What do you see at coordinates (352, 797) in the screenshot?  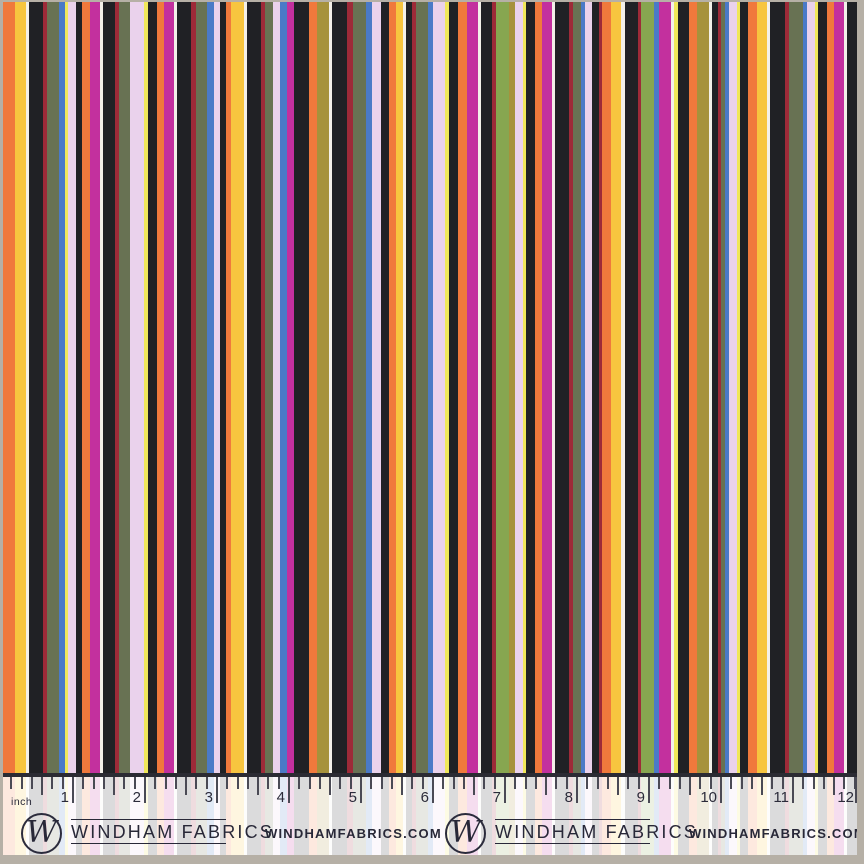 I see `ruler-number-5: 5` at bounding box center [352, 797].